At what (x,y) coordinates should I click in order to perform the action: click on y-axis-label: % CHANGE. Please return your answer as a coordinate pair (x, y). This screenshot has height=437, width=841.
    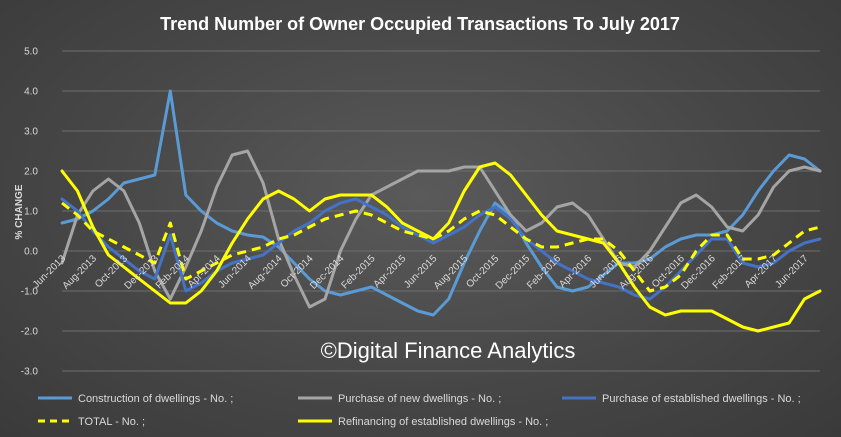
    Looking at the image, I should click on (19, 211).